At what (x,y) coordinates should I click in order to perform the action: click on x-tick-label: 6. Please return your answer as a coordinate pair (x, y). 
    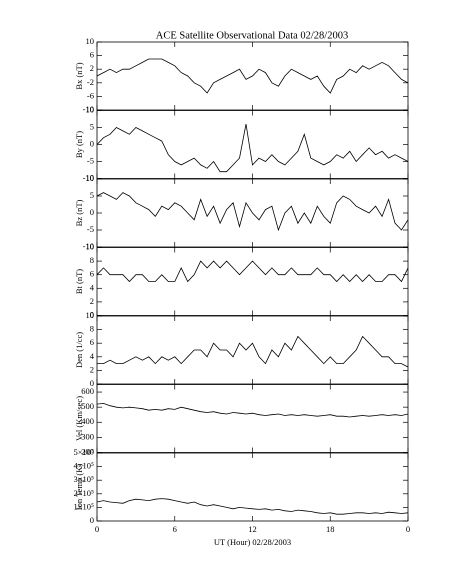
    Looking at the image, I should click on (175, 529).